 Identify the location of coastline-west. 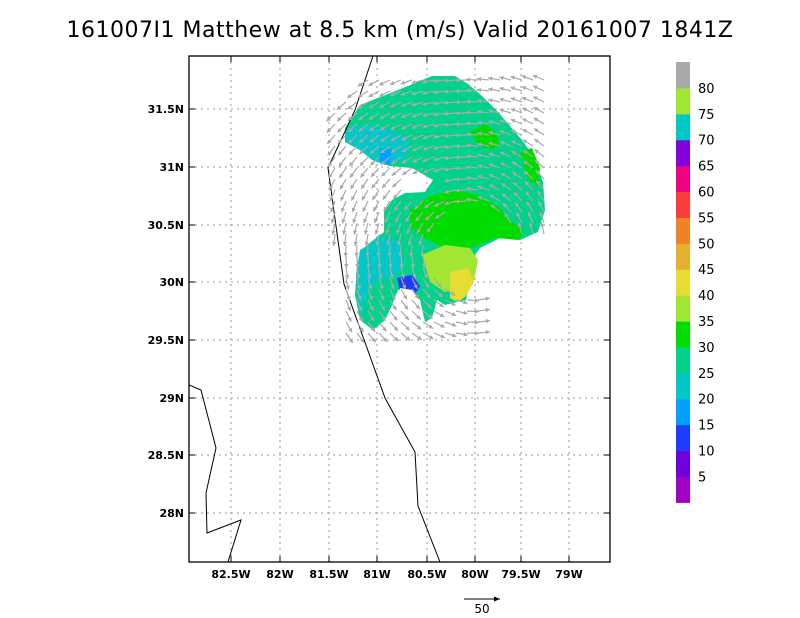
(215, 473).